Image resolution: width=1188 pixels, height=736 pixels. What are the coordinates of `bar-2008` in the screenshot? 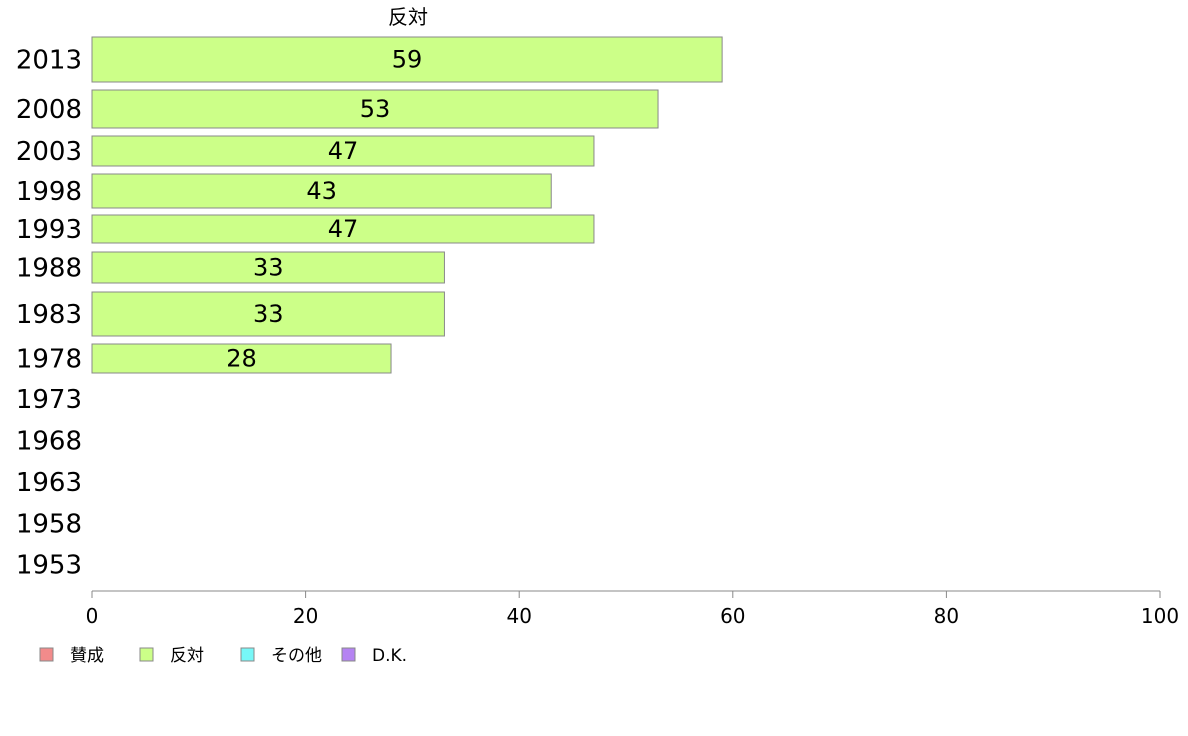 It's located at (375, 109).